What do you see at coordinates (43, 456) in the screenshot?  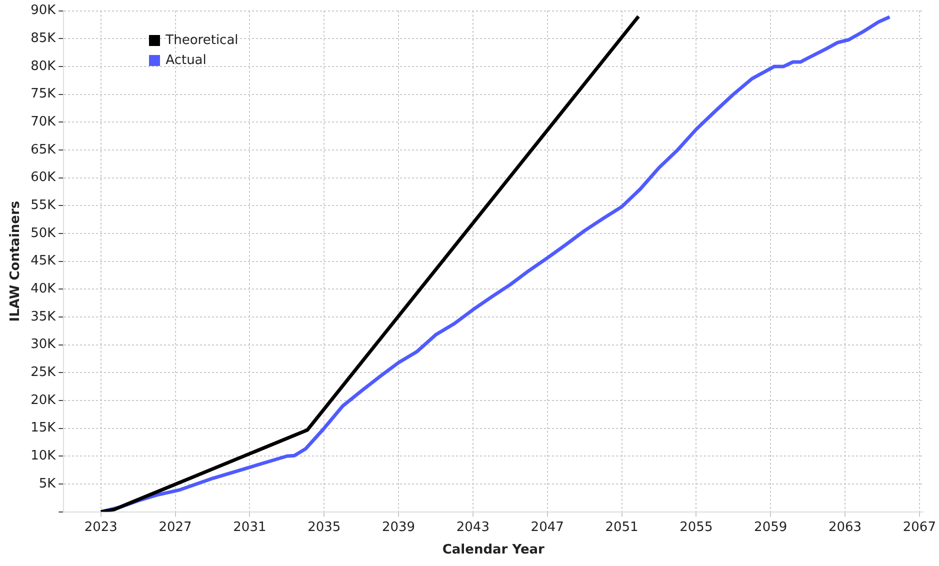 I see `y-tick-label: 10K` at bounding box center [43, 456].